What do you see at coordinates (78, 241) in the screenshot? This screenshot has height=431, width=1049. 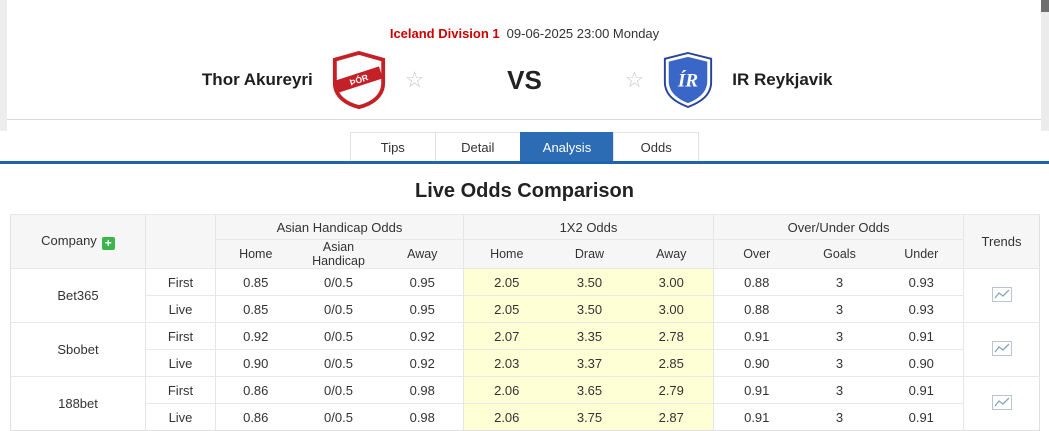 I see `company-header: Company +` at bounding box center [78, 241].